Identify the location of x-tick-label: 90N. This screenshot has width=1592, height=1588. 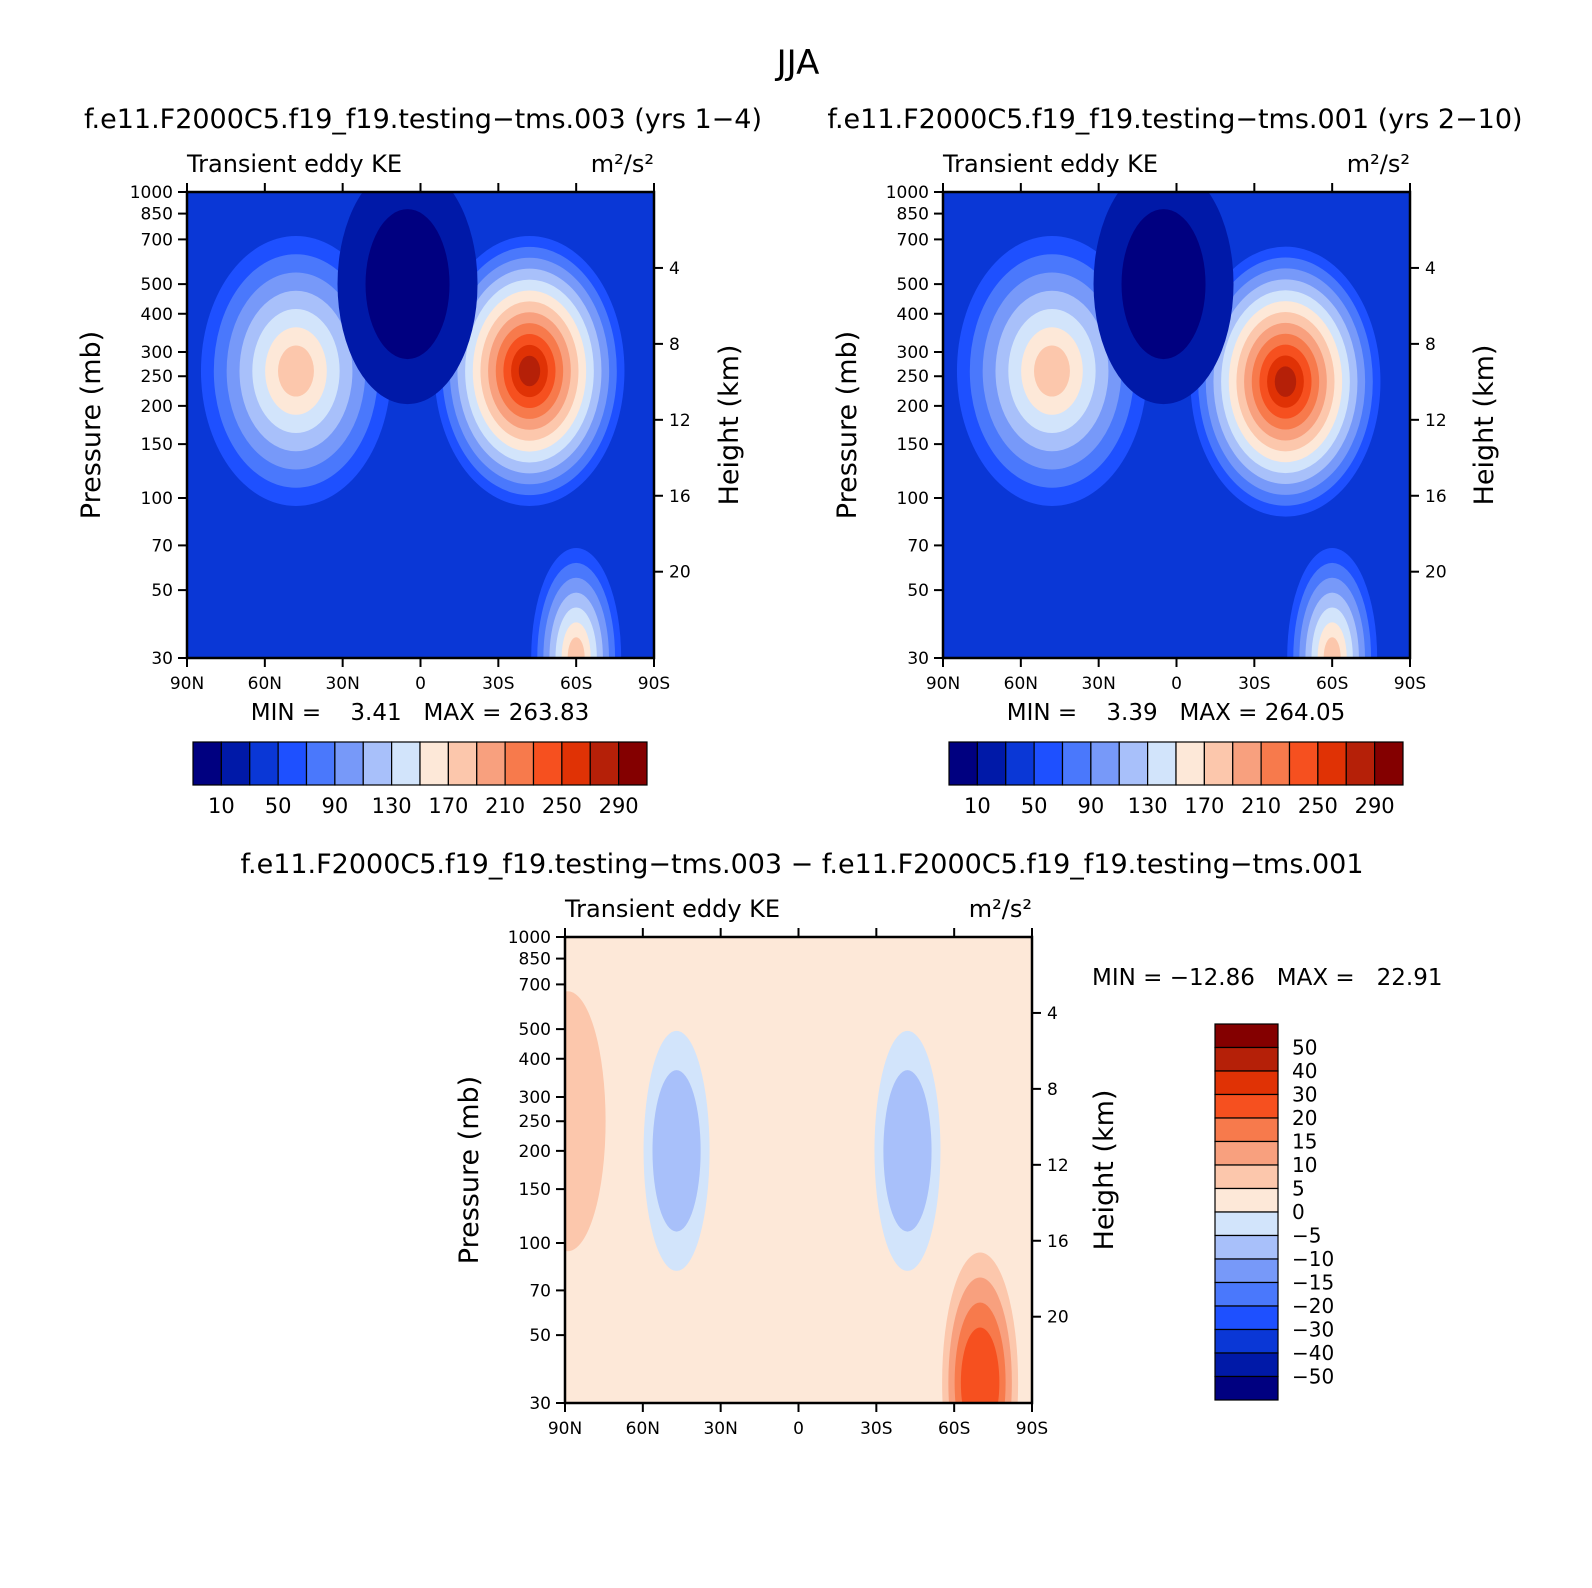
(943, 684).